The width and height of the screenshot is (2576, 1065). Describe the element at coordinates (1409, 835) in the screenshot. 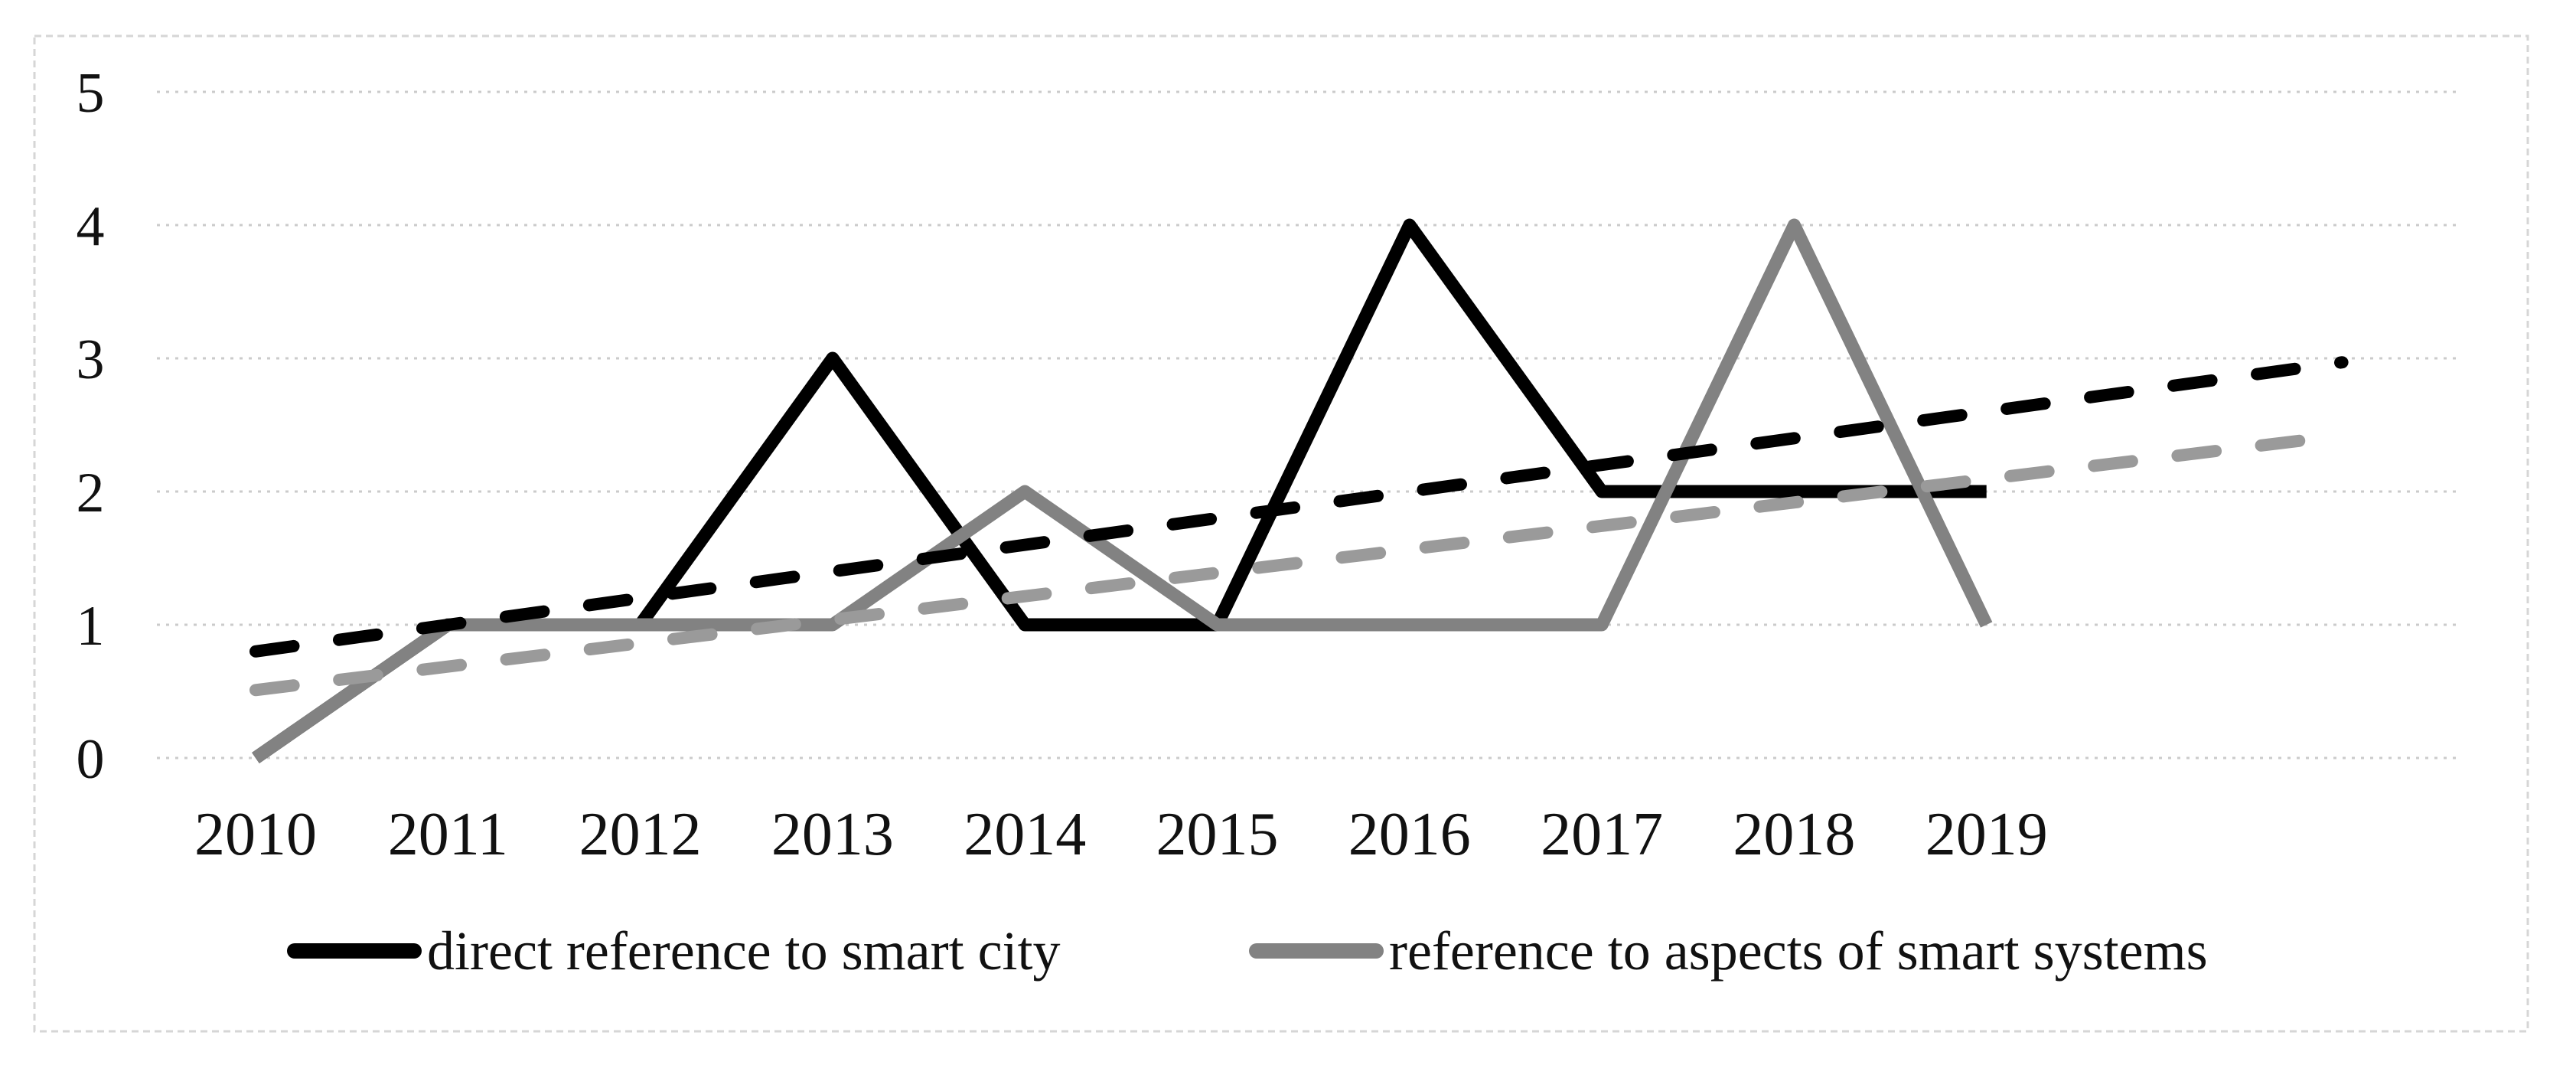

I see `x-tick-label-2016: 2016` at that location.